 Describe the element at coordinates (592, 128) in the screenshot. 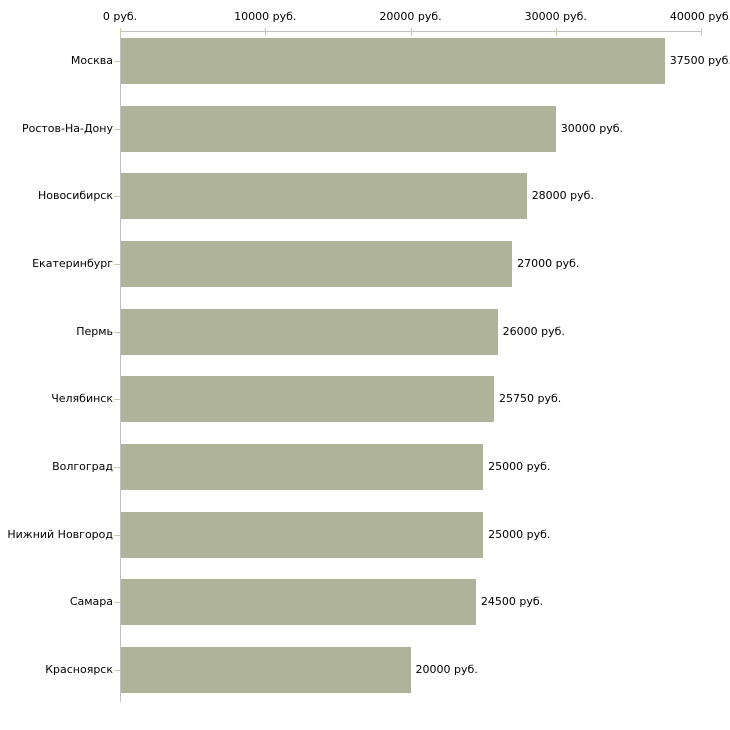

I see `value-label: 30000 руб.` at that location.